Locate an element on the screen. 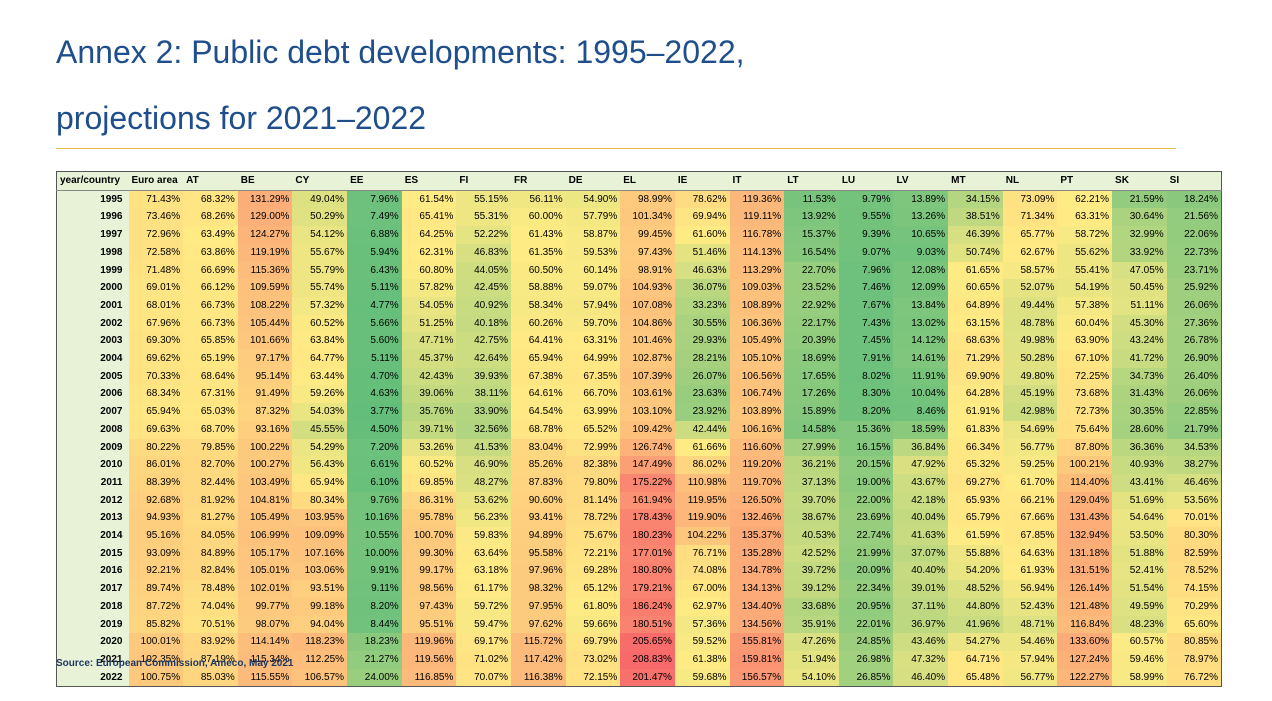 The image size is (1272, 701). value-cell: 104.22% is located at coordinates (702, 536).